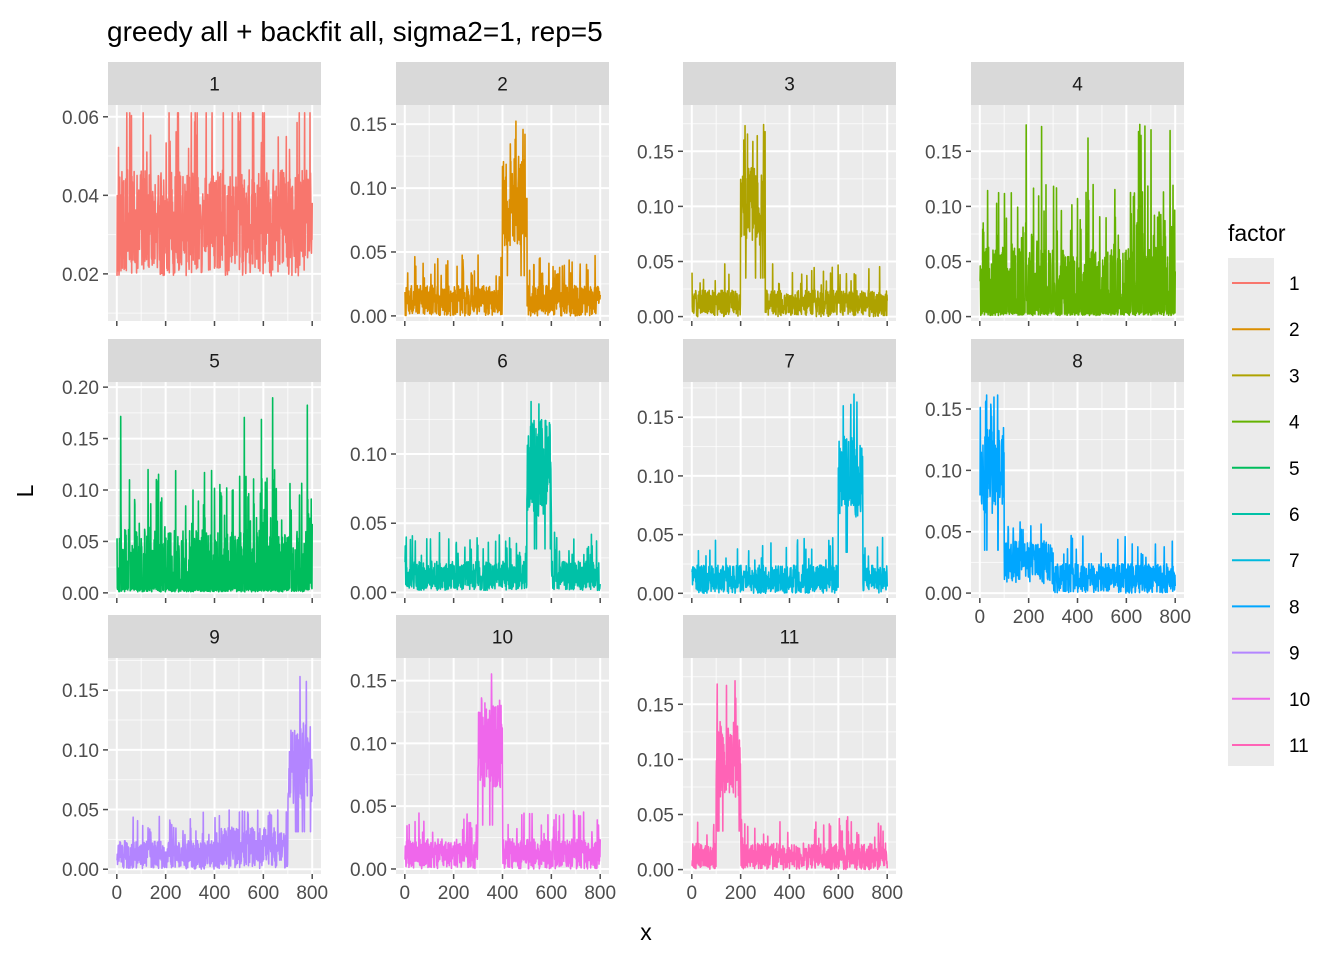 This screenshot has width=1344, height=960. I want to click on facet-panel-2: 2 0.00 0.05 0.10 0.15, so click(479, 195).